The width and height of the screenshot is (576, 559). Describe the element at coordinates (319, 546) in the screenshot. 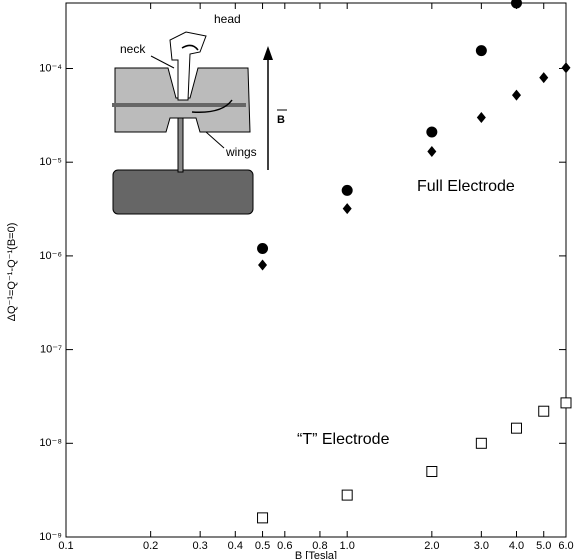

I see `x-tick-label: 0.8` at that location.